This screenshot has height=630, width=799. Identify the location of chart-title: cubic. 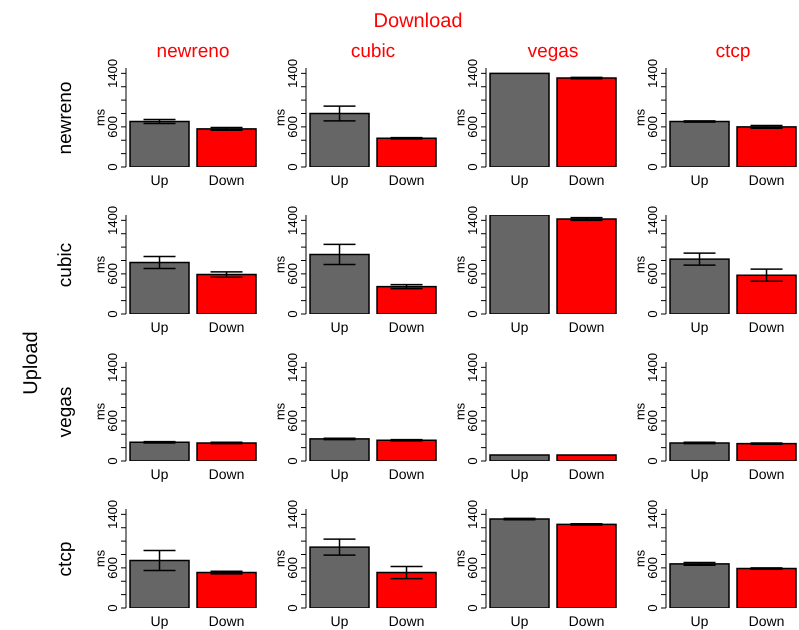
(373, 52).